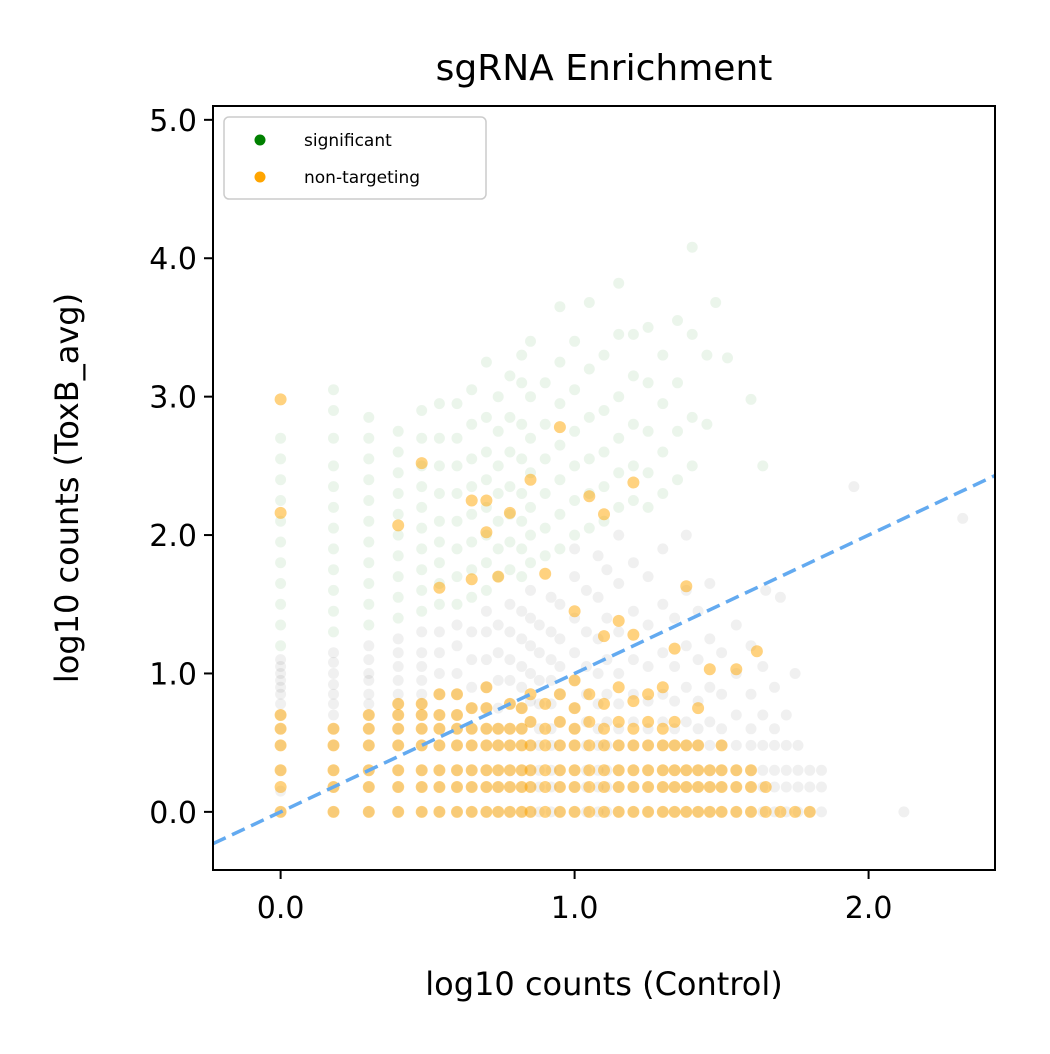  Describe the element at coordinates (355, 158) in the screenshot. I see `legend: significant non-targeting` at that location.